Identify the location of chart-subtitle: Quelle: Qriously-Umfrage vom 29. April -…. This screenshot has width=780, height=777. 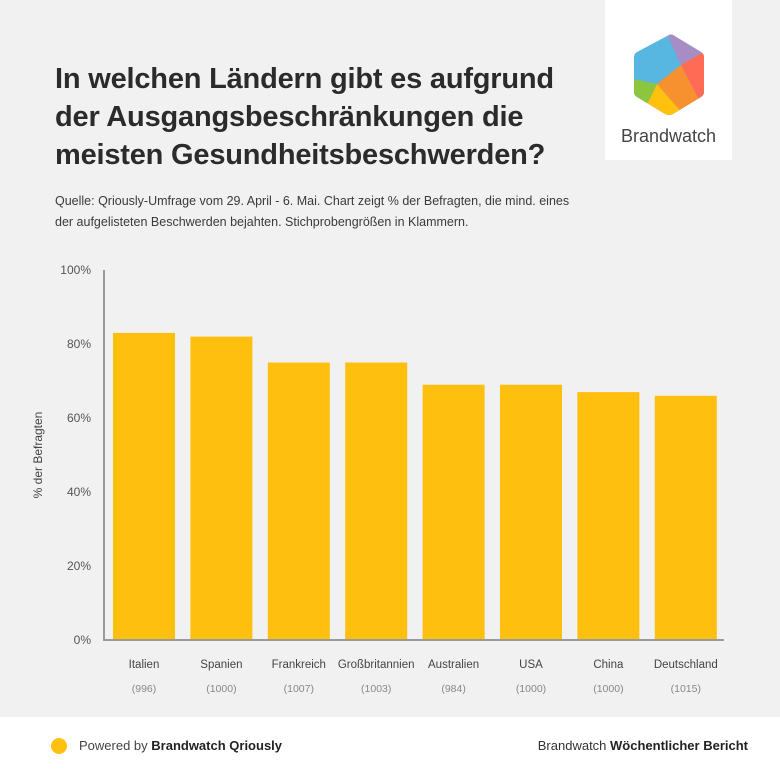
(312, 211).